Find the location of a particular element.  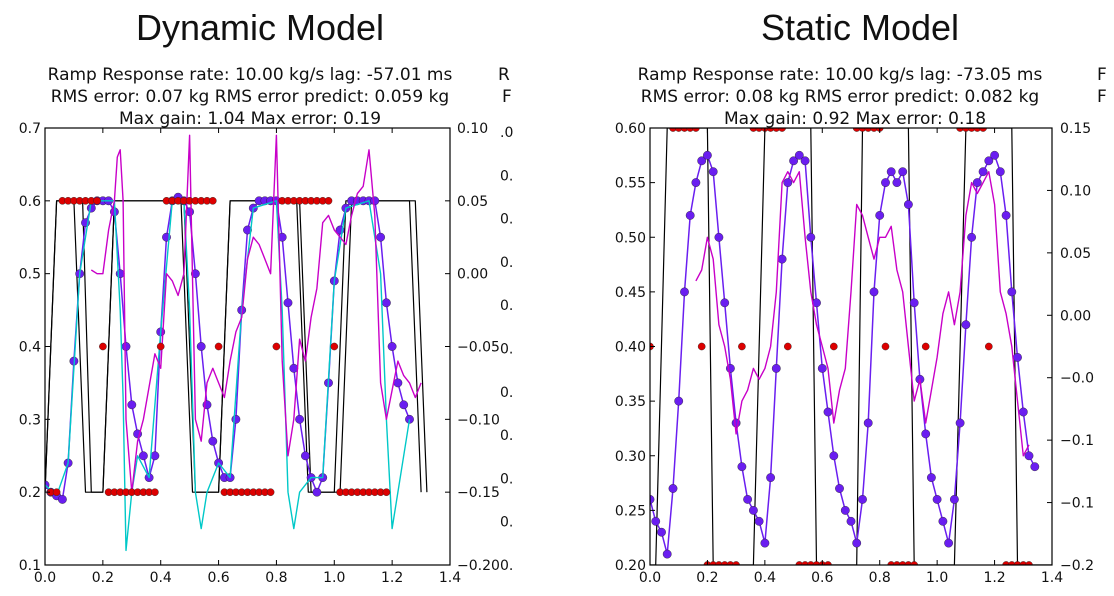

y-tick-label: 0.1 is located at coordinates (30, 566).